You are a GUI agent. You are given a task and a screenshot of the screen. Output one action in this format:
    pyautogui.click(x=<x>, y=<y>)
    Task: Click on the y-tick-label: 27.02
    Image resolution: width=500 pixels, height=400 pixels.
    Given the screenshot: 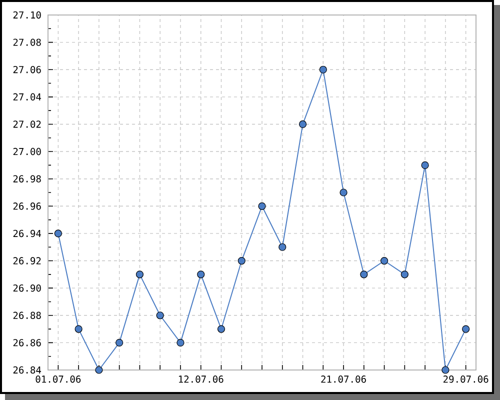 What is the action you would take?
    pyautogui.click(x=27, y=124)
    